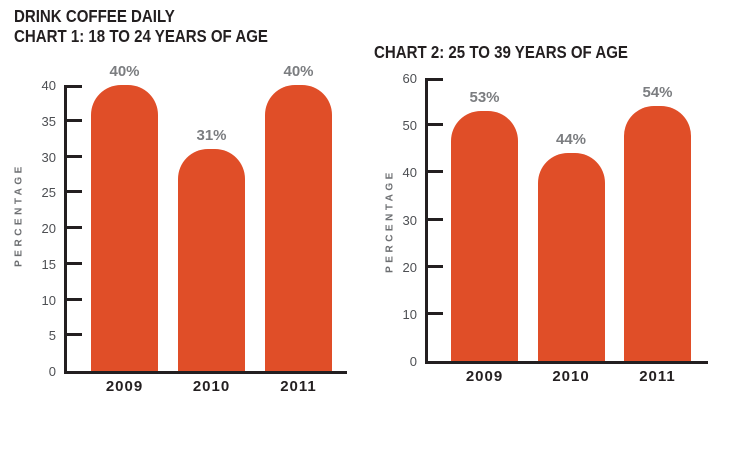  What do you see at coordinates (94, 16) in the screenshot?
I see `chart-title-line: DRINK COFFEE DAILY` at bounding box center [94, 16].